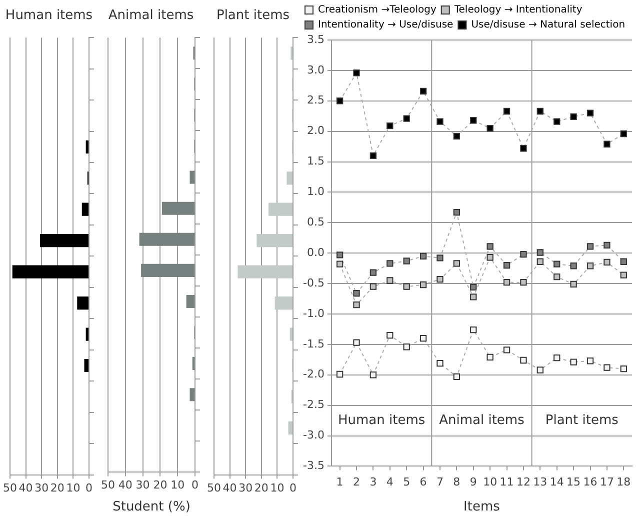 The width and height of the screenshot is (638, 525). What do you see at coordinates (440, 482) in the screenshot?
I see `x-tick-label: 7` at bounding box center [440, 482].